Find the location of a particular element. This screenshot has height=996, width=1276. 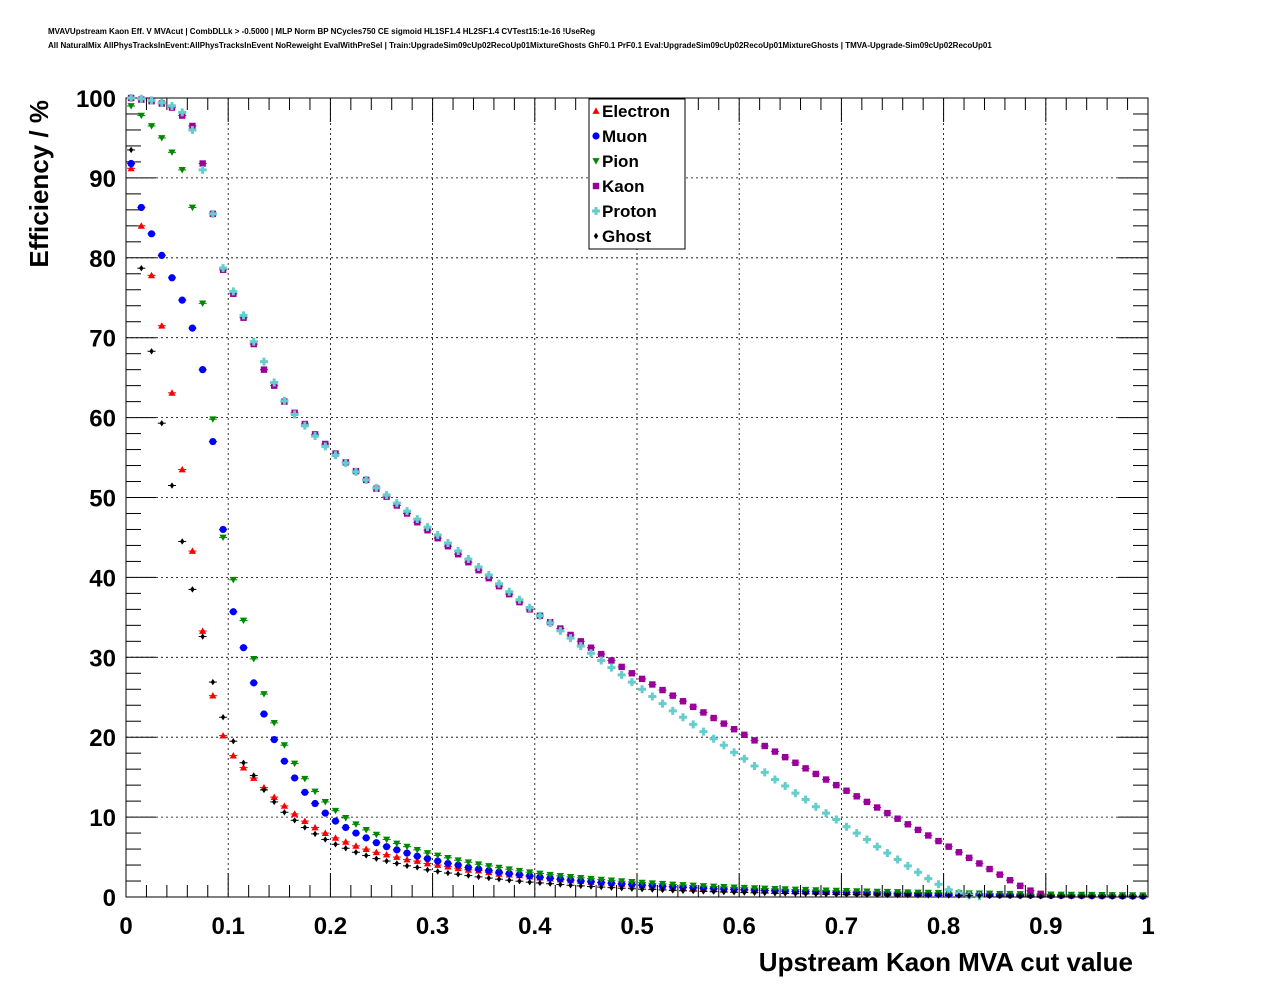

x-tick-label: 0.8 is located at coordinates (943, 926).